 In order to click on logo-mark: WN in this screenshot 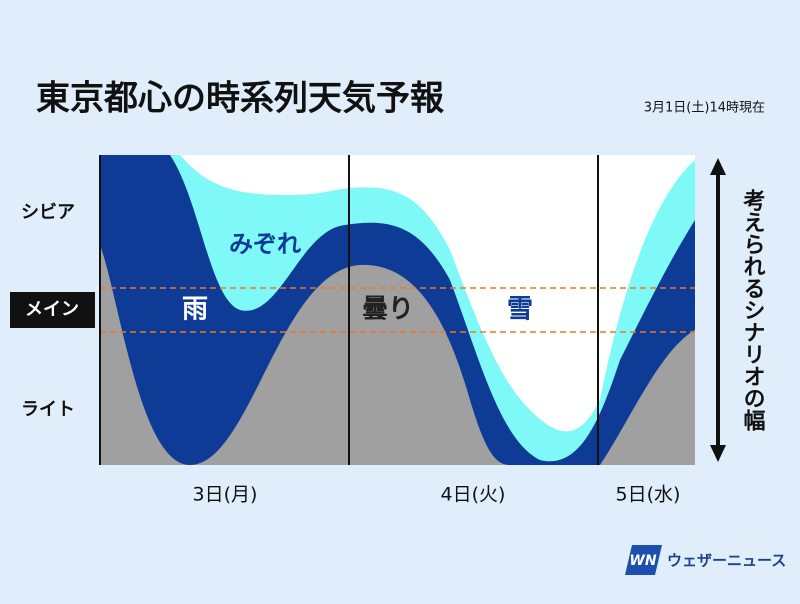, I will do `click(642, 561)`.